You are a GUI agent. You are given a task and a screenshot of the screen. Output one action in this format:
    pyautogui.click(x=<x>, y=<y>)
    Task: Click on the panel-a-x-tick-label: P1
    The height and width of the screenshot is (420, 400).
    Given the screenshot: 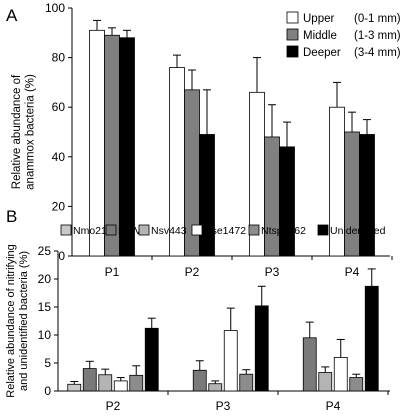 What is the action you would take?
    pyautogui.click(x=112, y=272)
    